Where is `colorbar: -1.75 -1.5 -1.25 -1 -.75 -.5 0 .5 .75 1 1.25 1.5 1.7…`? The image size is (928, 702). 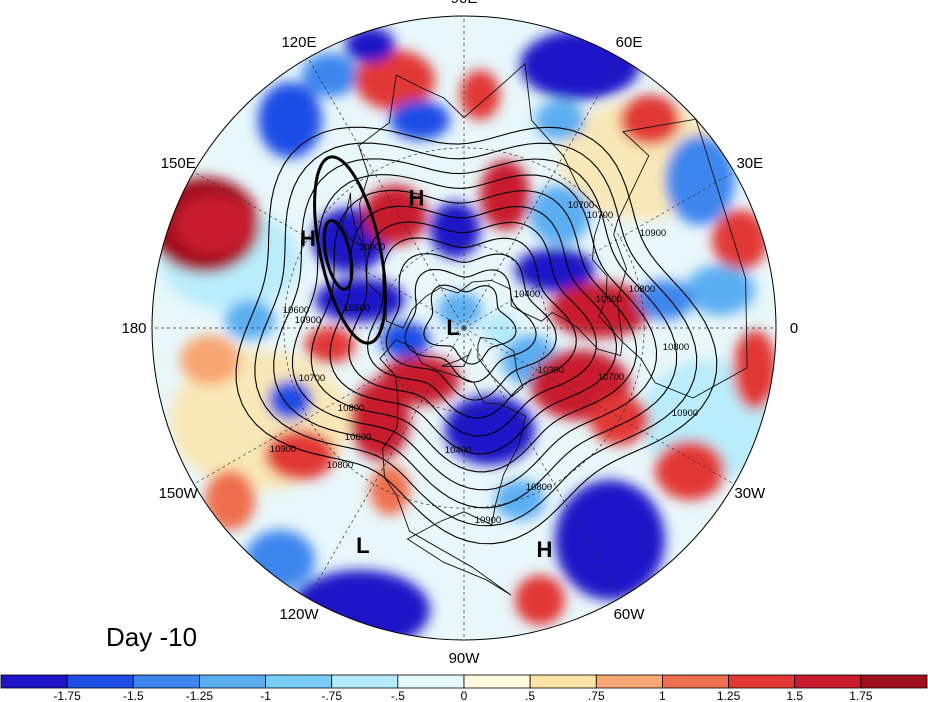 colorbar: -1.75 -1.5 -1.25 -1 -.75 -.5 0 .5 .75 1 1.25 1.5 1.7… is located at coordinates (464, 688).